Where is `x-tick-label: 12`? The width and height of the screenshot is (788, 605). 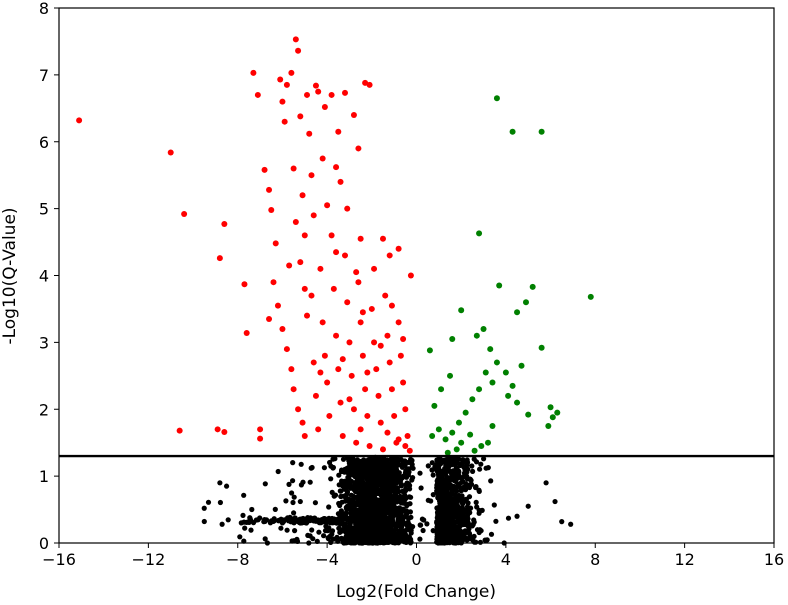
x-tick-label: 12 is located at coordinates (684, 559).